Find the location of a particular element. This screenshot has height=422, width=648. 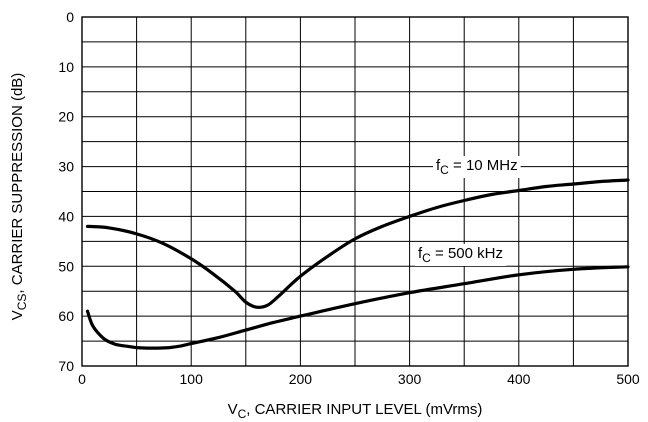

series-label-10mhz: fC = 10 MHz is located at coordinates (477, 167).